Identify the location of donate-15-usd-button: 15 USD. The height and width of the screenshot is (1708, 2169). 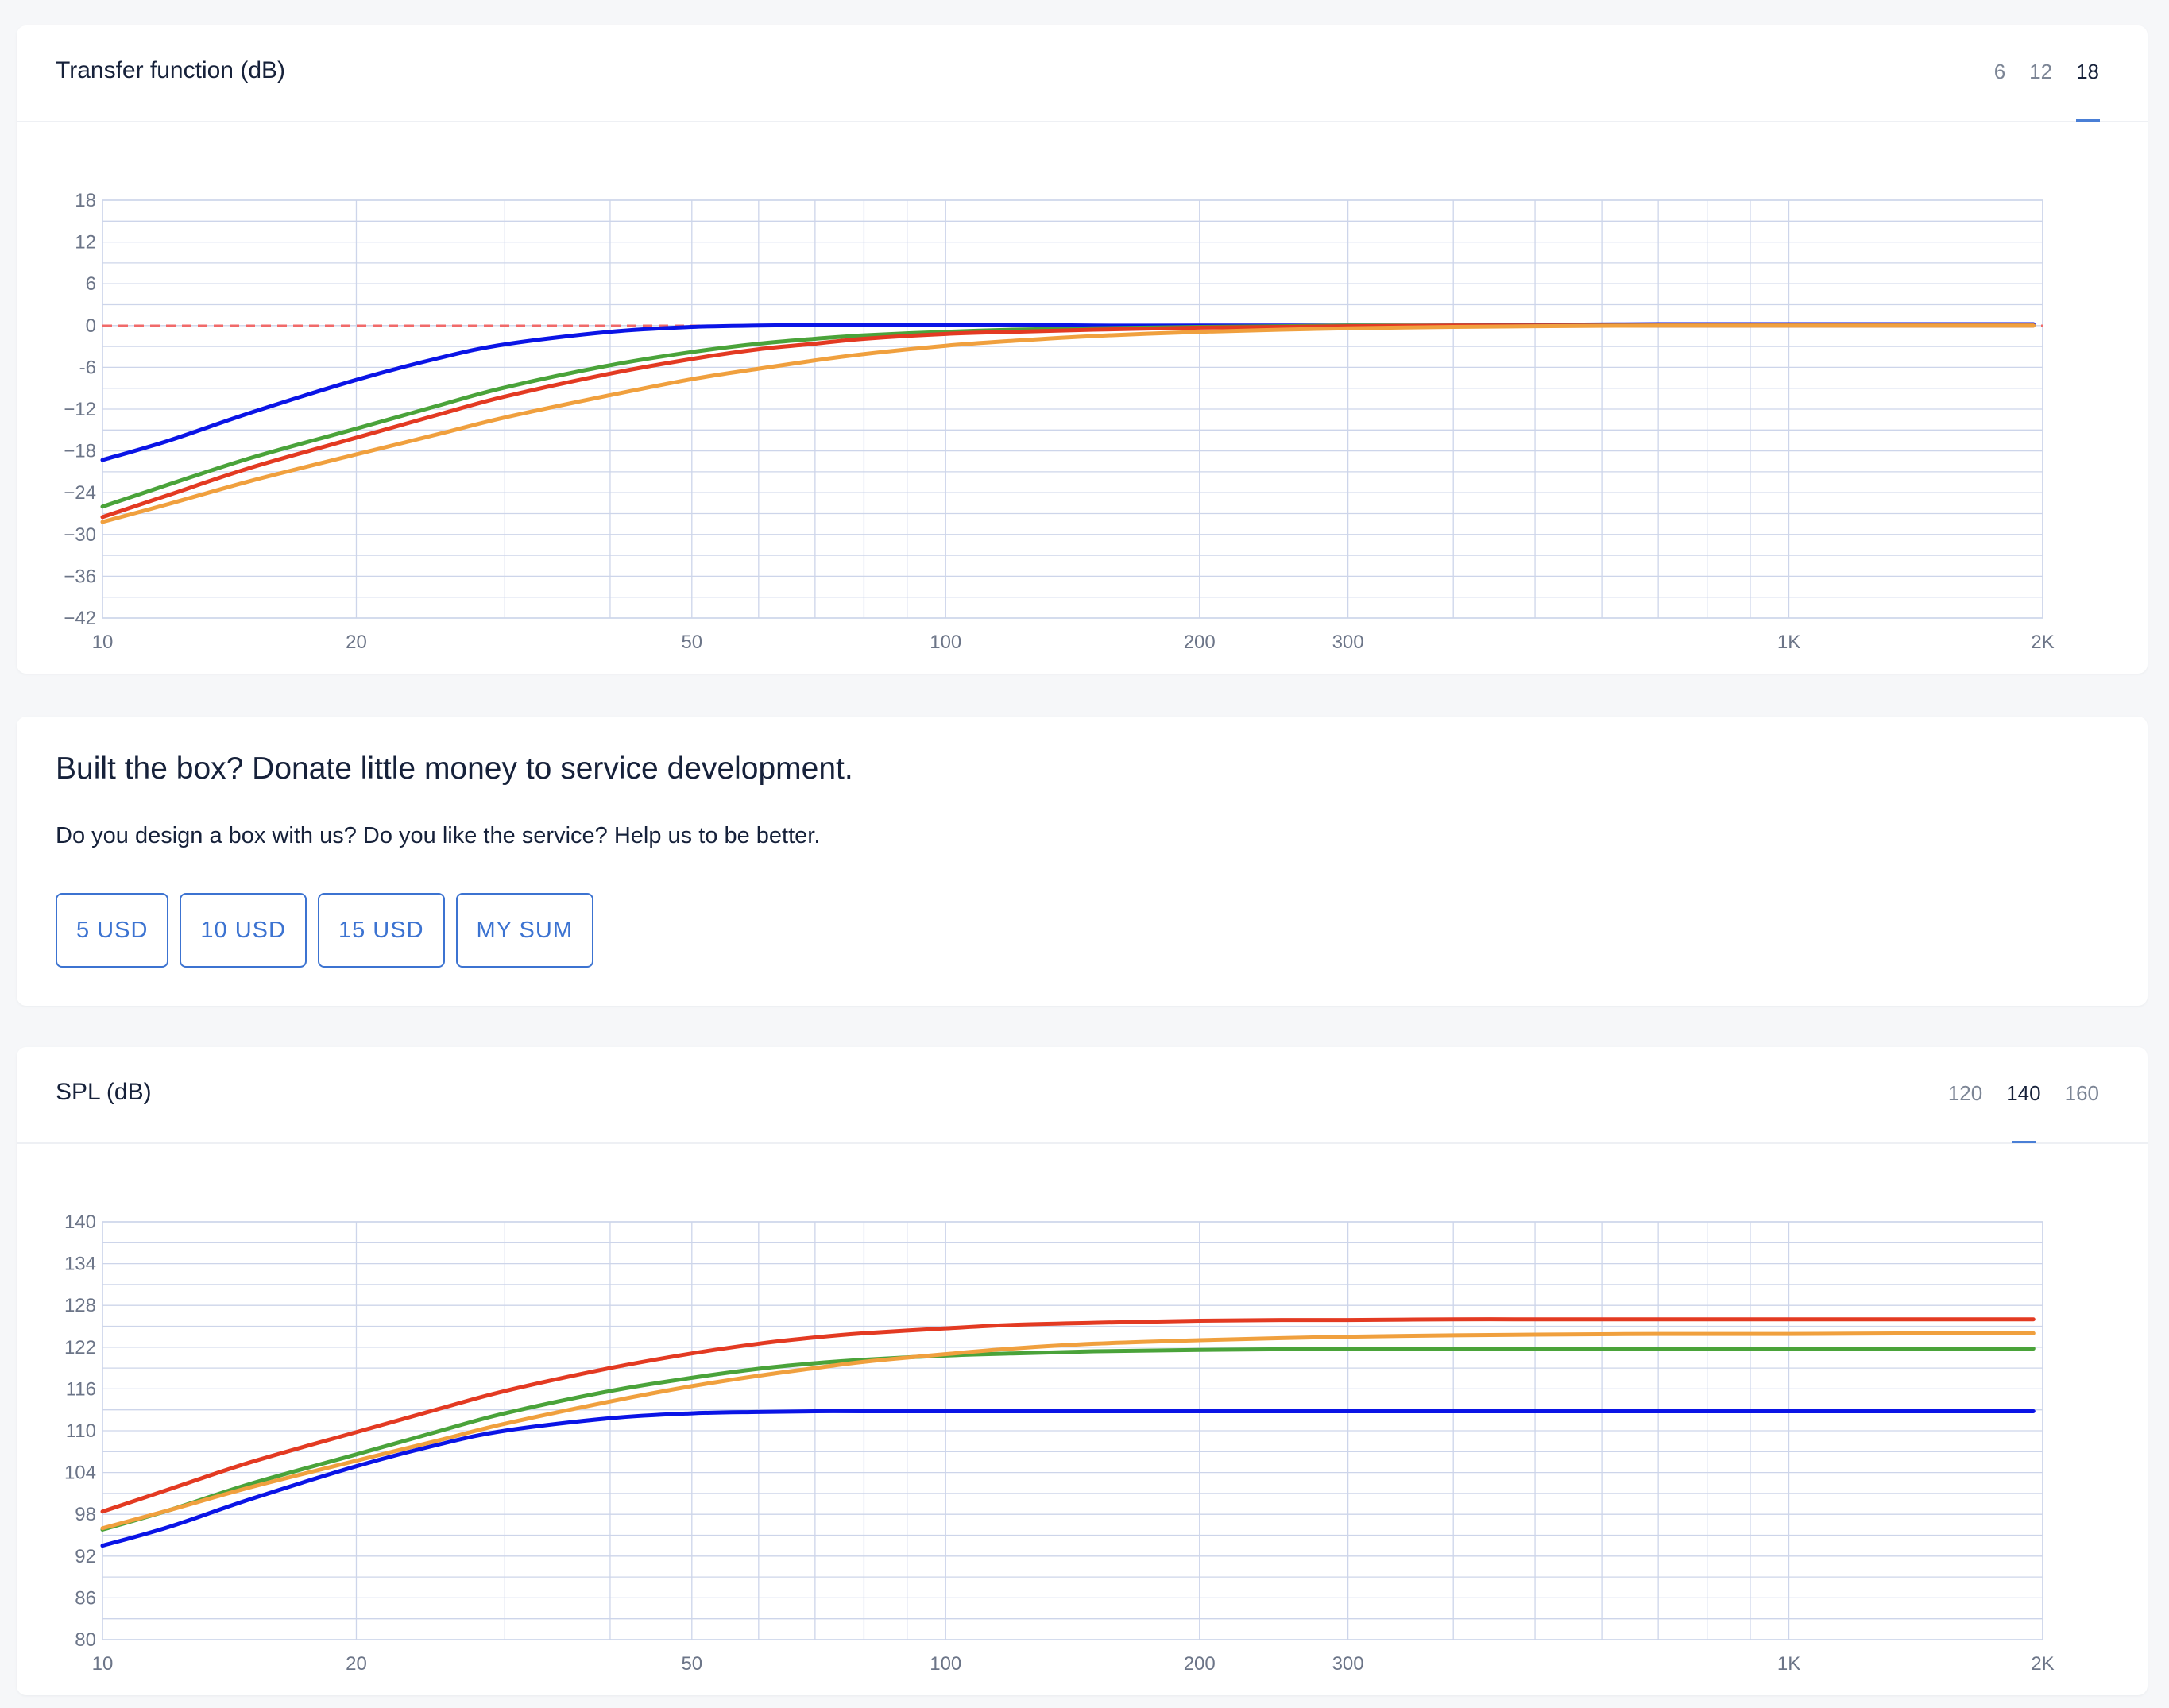
(381, 930).